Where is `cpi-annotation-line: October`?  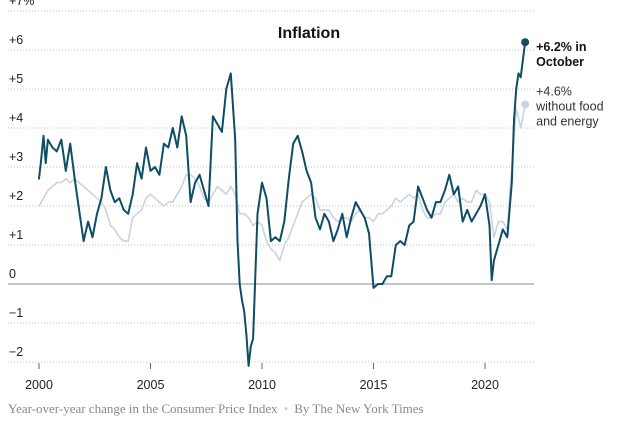
cpi-annotation-line: October is located at coordinates (560, 62).